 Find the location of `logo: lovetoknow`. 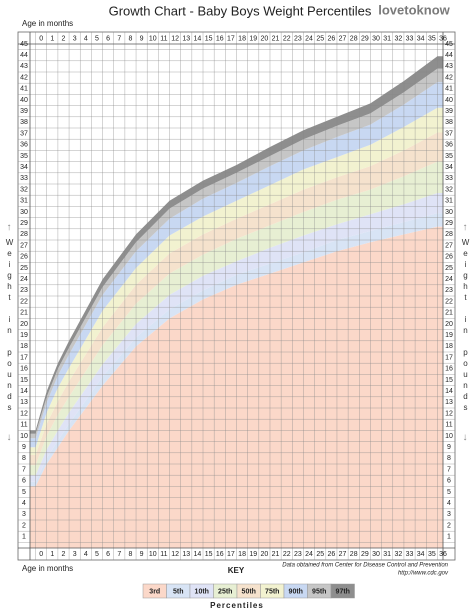

logo: lovetoknow is located at coordinates (414, 9).